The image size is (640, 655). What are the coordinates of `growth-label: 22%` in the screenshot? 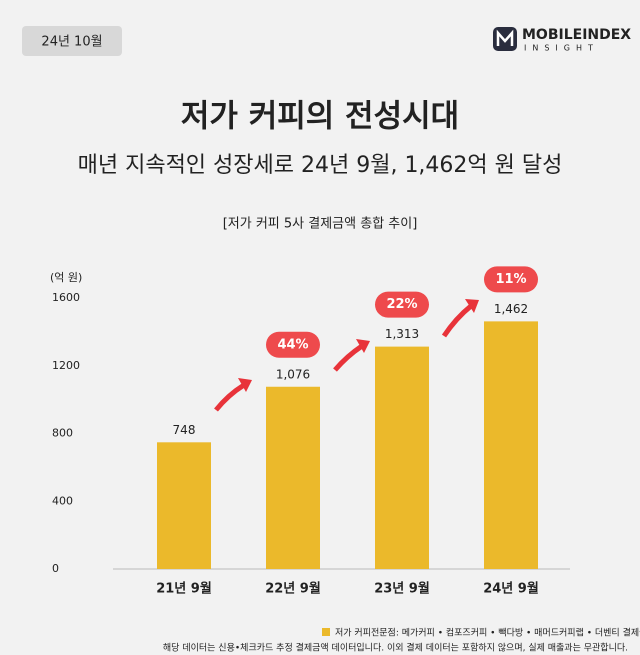 It's located at (401, 304).